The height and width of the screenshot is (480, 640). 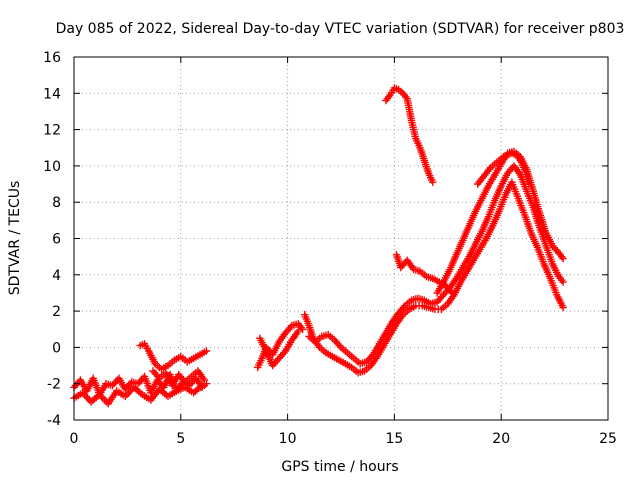 What do you see at coordinates (56, 203) in the screenshot?
I see `y-tick-label: 8` at bounding box center [56, 203].